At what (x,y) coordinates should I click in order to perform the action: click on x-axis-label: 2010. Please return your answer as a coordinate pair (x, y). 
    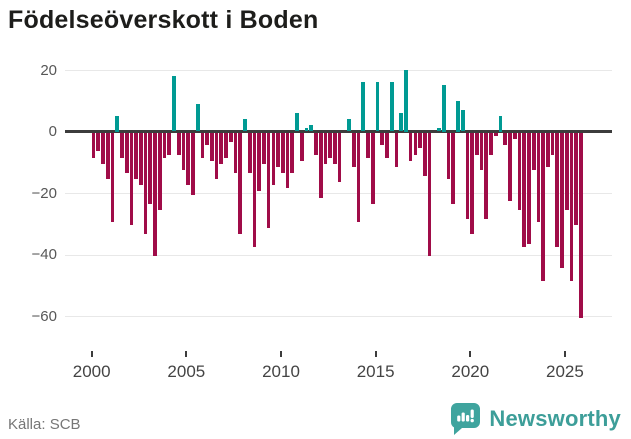
    Looking at the image, I should click on (281, 371).